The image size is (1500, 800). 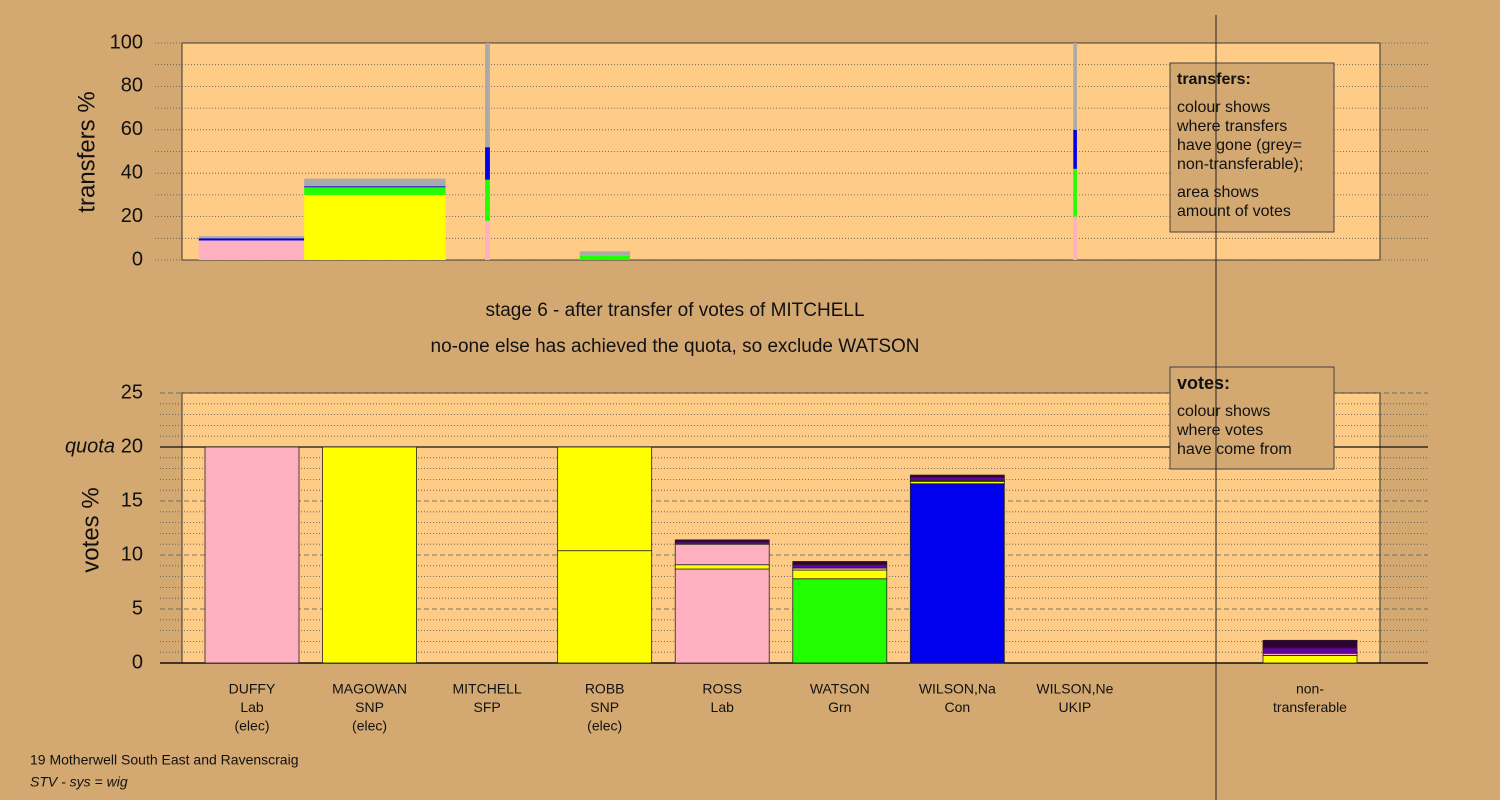 I want to click on note-text: non-transferable);, so click(x=1240, y=164).